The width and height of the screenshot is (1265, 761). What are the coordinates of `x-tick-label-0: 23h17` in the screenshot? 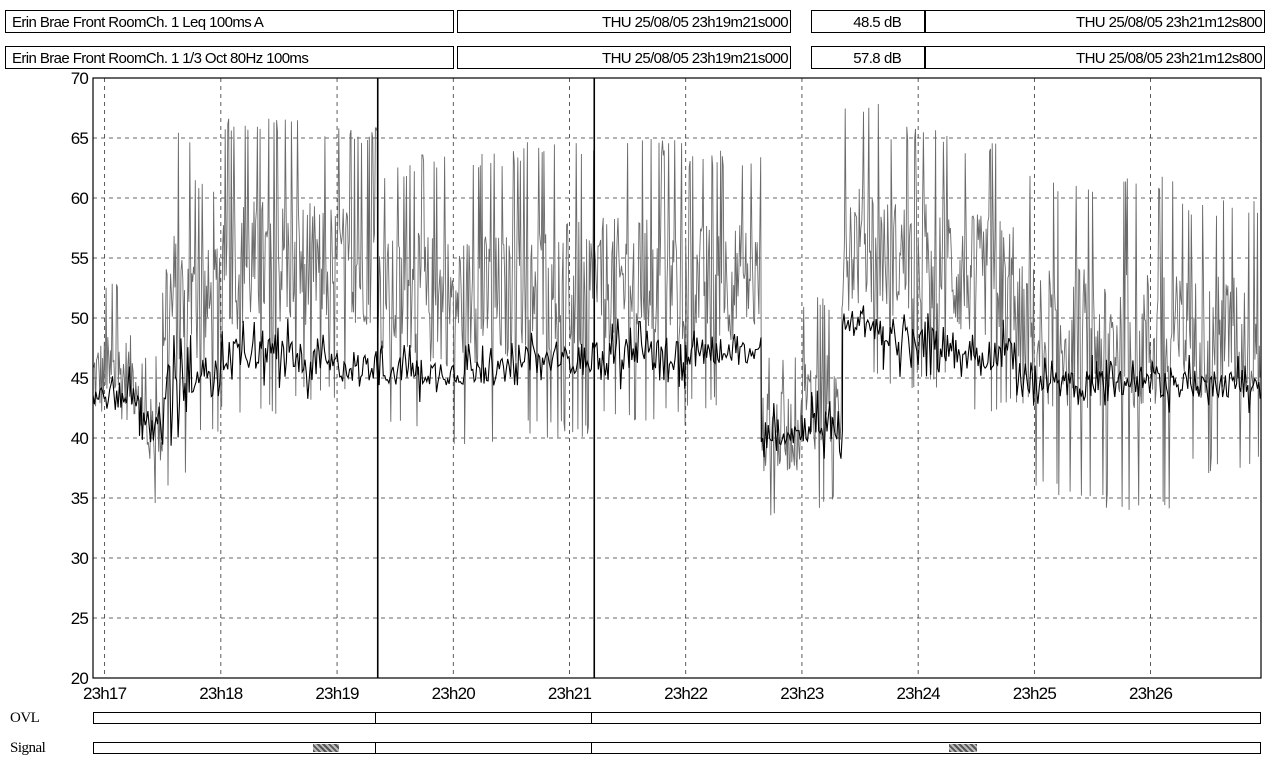 It's located at (105, 693).